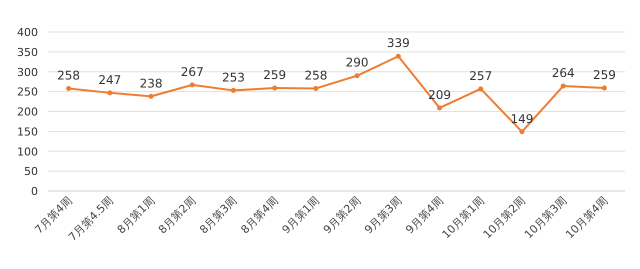 This screenshot has width=640, height=269. What do you see at coordinates (383, 215) in the screenshot?
I see `x-tick-label: 9月第3周` at bounding box center [383, 215].